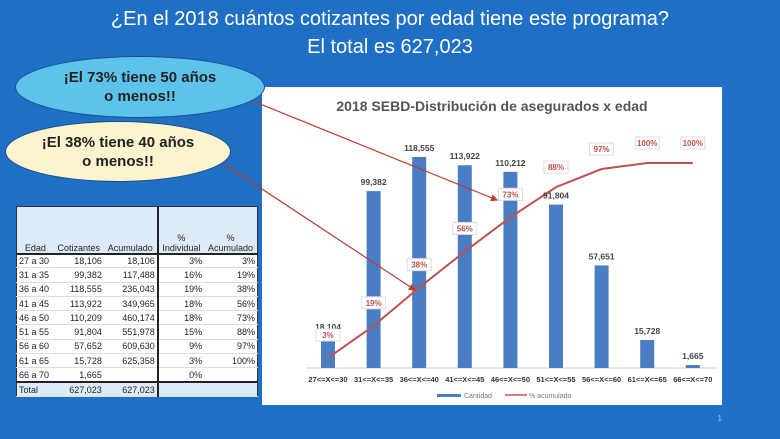 This screenshot has height=439, width=780. Describe the element at coordinates (231, 332) in the screenshot. I see `table-cell: 88%` at that location.